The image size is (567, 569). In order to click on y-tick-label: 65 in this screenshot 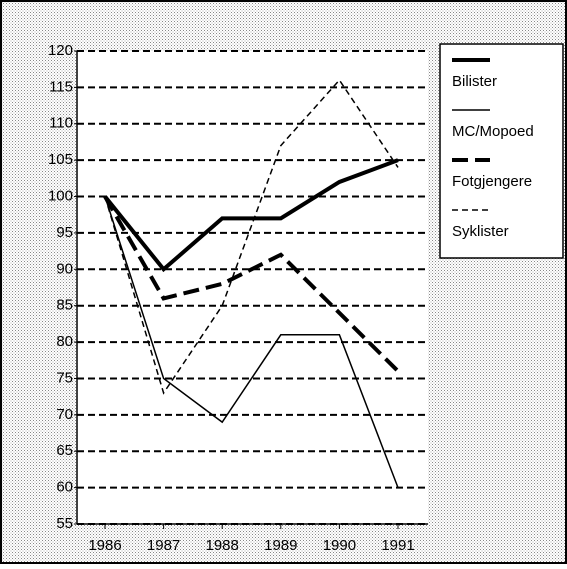, I will do `click(64, 450)`.